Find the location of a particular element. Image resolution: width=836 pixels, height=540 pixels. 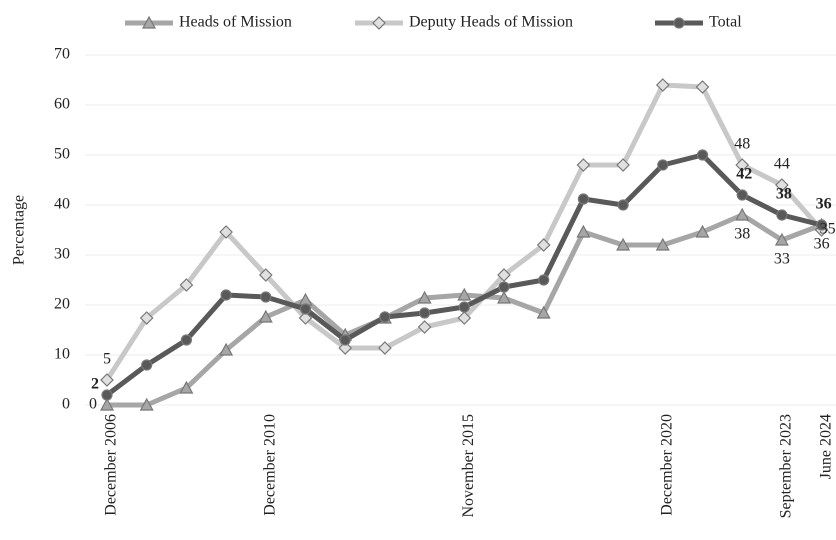

y-tick-label: 50 is located at coordinates (62, 154).